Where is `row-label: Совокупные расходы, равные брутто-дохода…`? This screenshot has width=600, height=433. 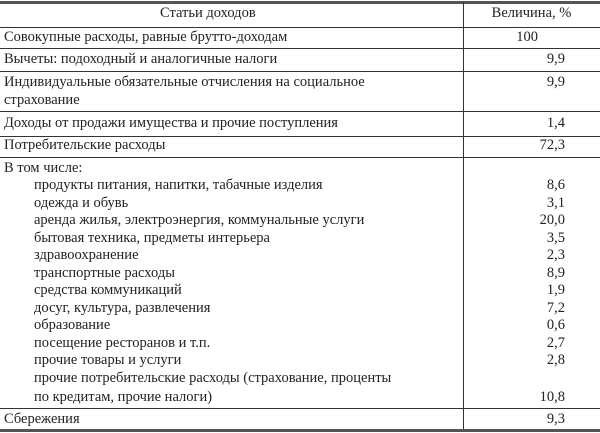 row-label: Совокупные расходы, равные брутто-дохода… is located at coordinates (146, 37).